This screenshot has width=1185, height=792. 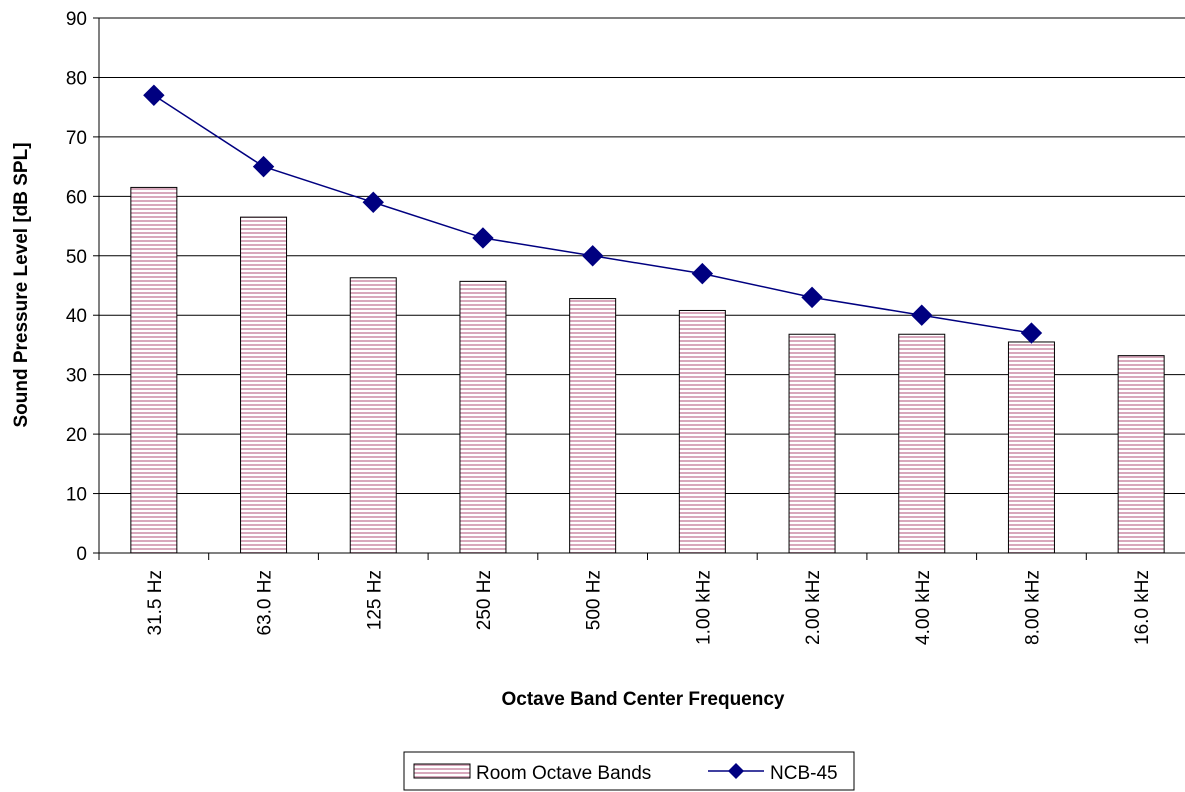 What do you see at coordinates (76, 257) in the screenshot?
I see `y-tick-label: 50` at bounding box center [76, 257].